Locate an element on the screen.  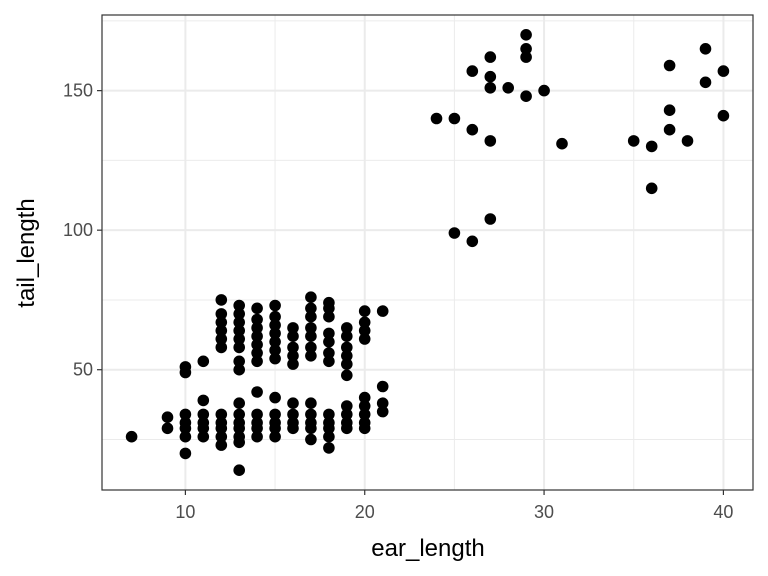
y-axis-ticks: 50 100 150 is located at coordinates (82, 230).